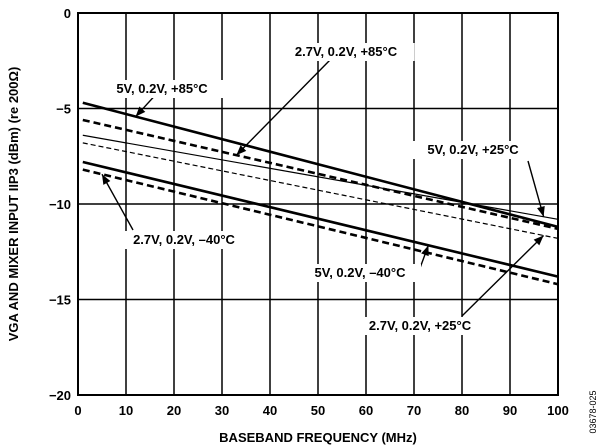 This screenshot has width=600, height=447. Describe the element at coordinates (60, 300) in the screenshot. I see `y-tick-label: −15` at that location.